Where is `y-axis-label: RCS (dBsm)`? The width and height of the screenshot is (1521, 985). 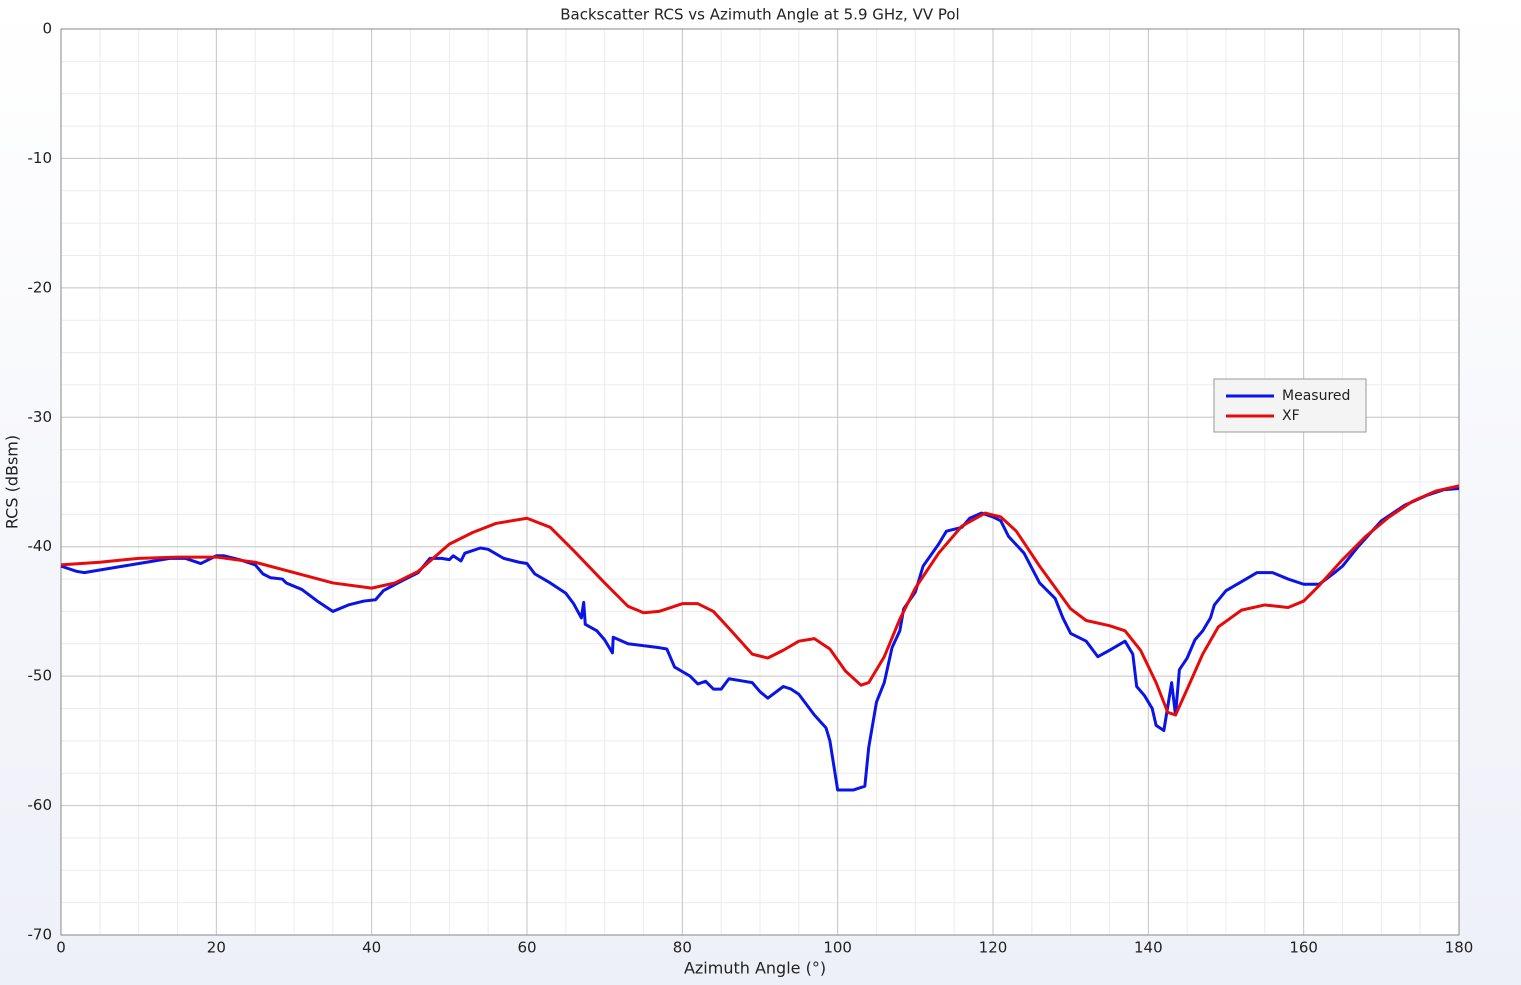
y-axis-label: RCS (dBsm) is located at coordinates (12, 482).